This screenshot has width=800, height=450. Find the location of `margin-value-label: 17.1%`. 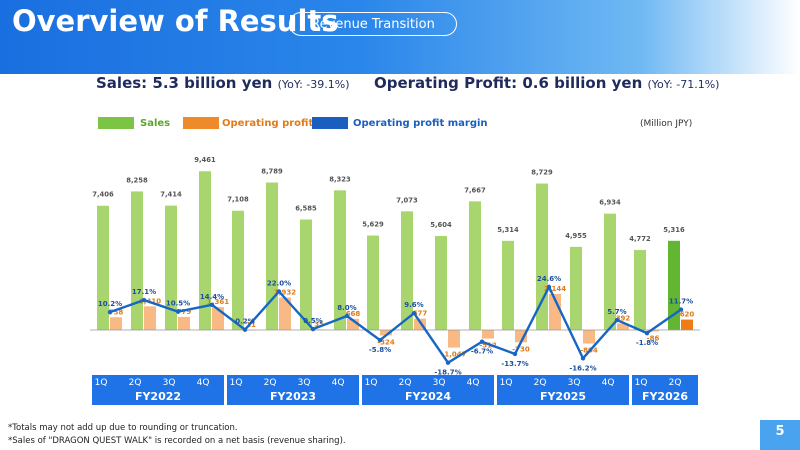

margin-value-label: 17.1% is located at coordinates (144, 292).